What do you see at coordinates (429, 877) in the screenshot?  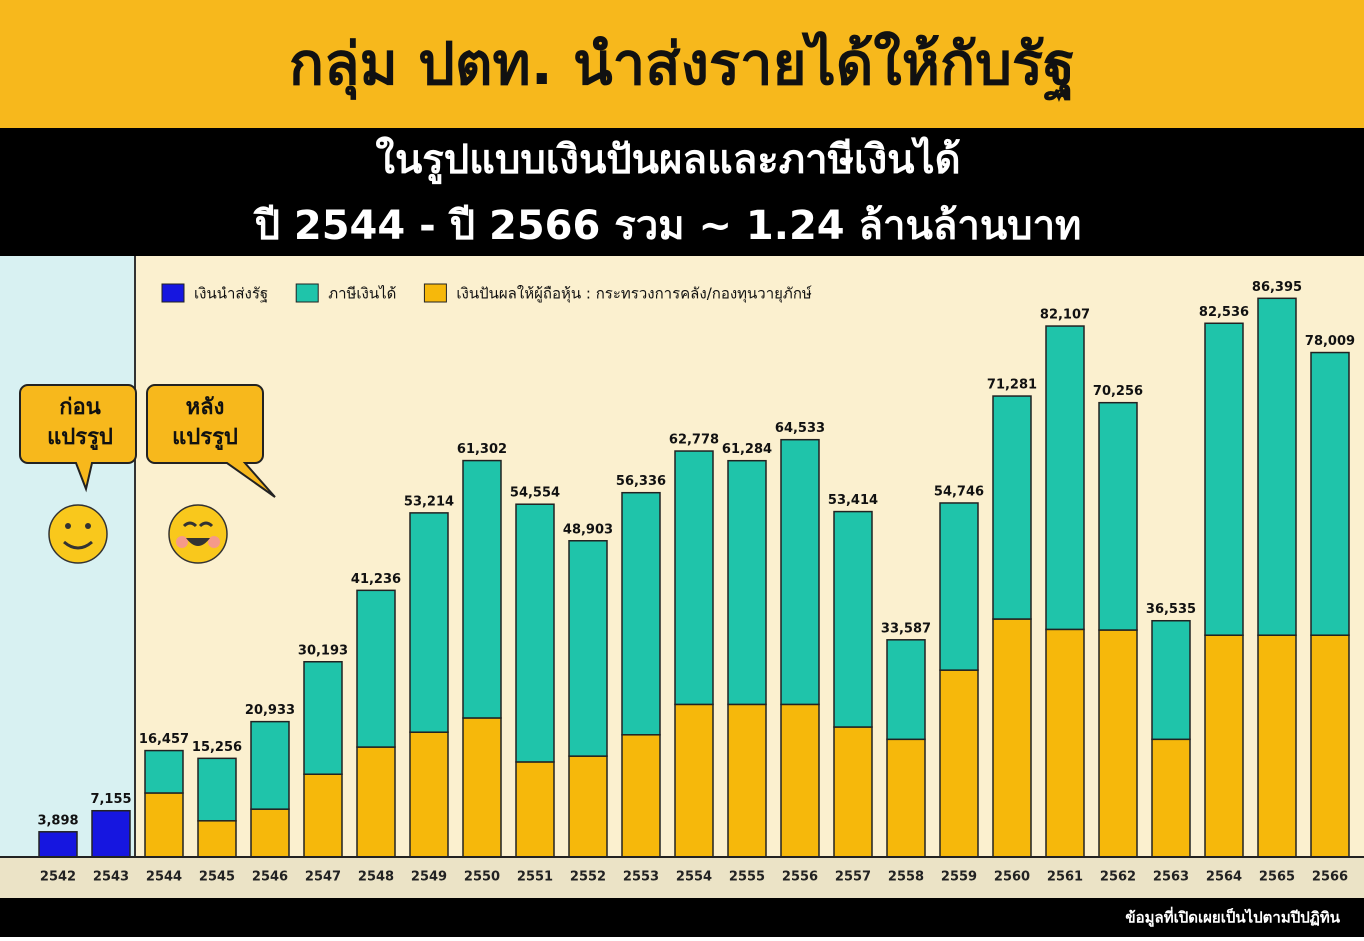 I see `x-tick-label: 2549` at bounding box center [429, 877].